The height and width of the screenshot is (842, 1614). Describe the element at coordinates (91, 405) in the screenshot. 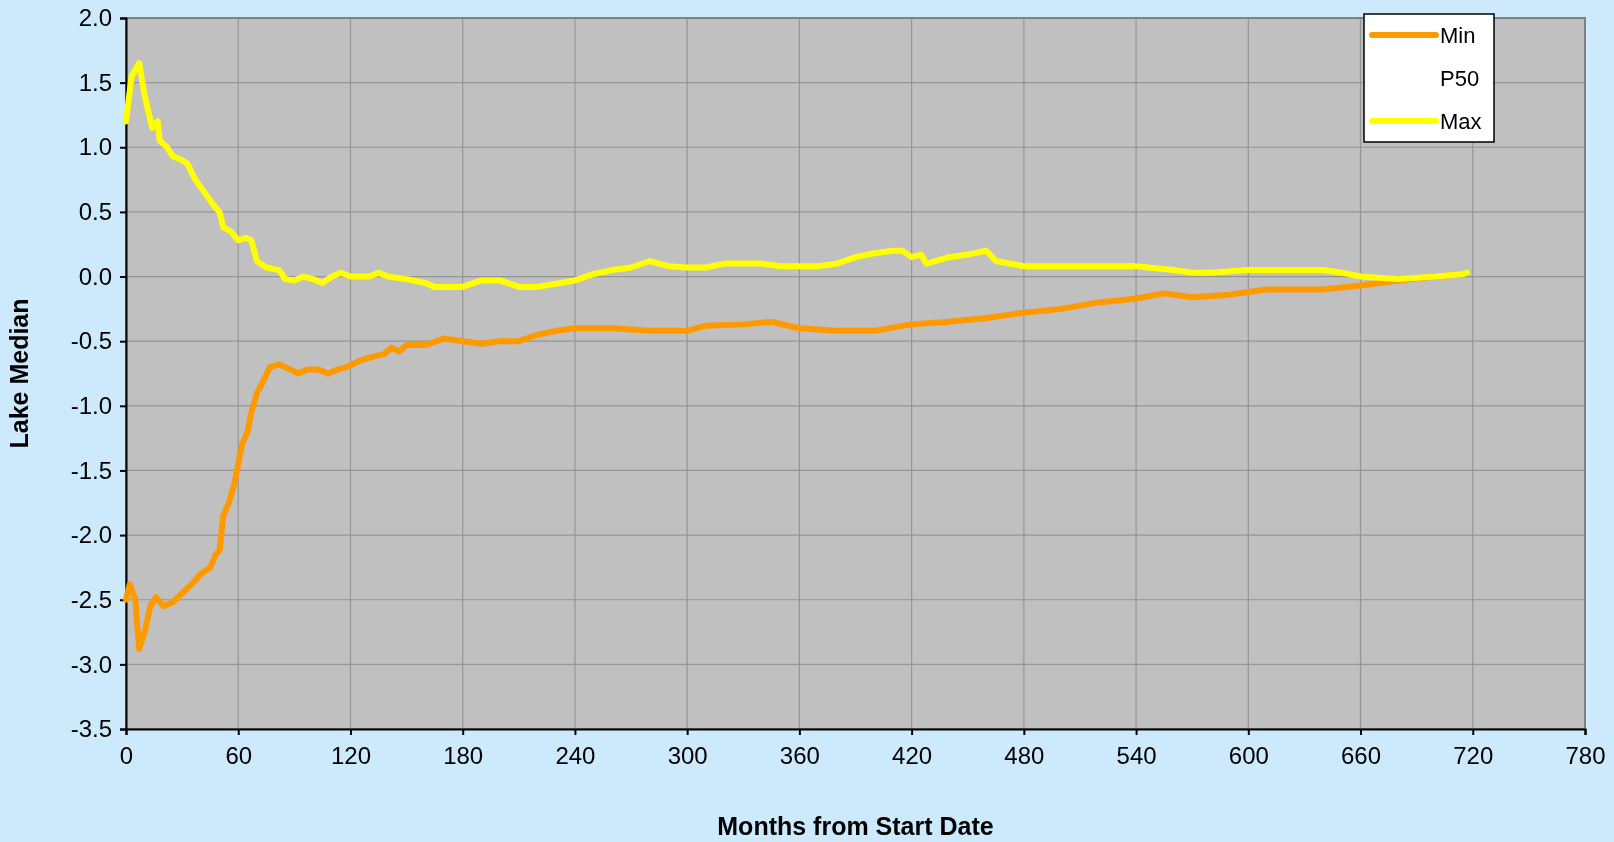

I see `y-tick-label: -1.0` at that location.